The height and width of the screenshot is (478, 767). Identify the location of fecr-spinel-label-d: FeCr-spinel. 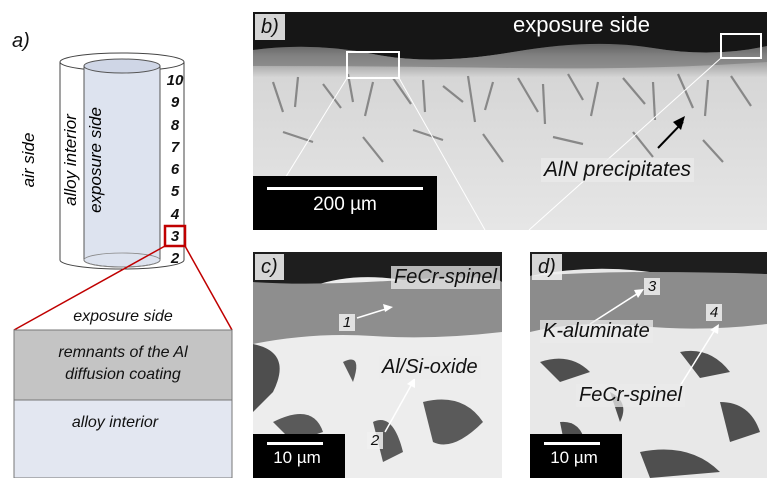
(630, 395).